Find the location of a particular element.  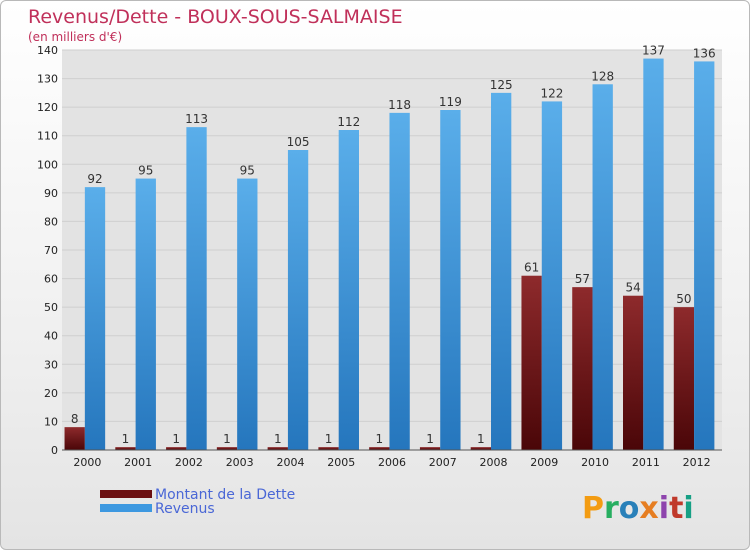

data-label: 128 is located at coordinates (602, 76).